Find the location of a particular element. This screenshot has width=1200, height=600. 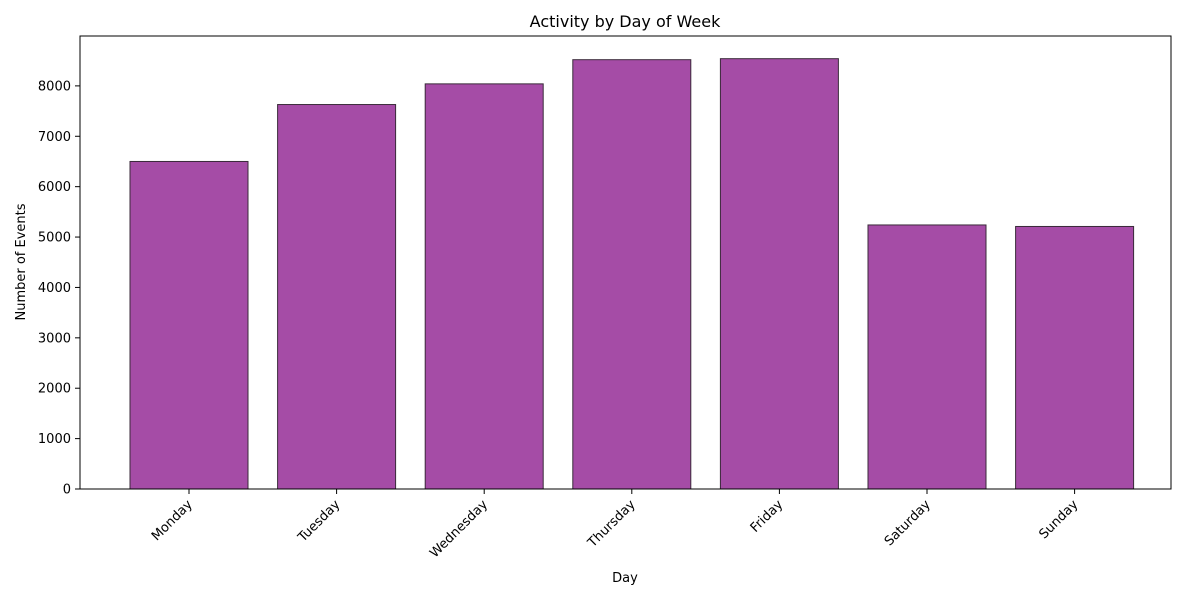

bar-sunday is located at coordinates (1075, 357).